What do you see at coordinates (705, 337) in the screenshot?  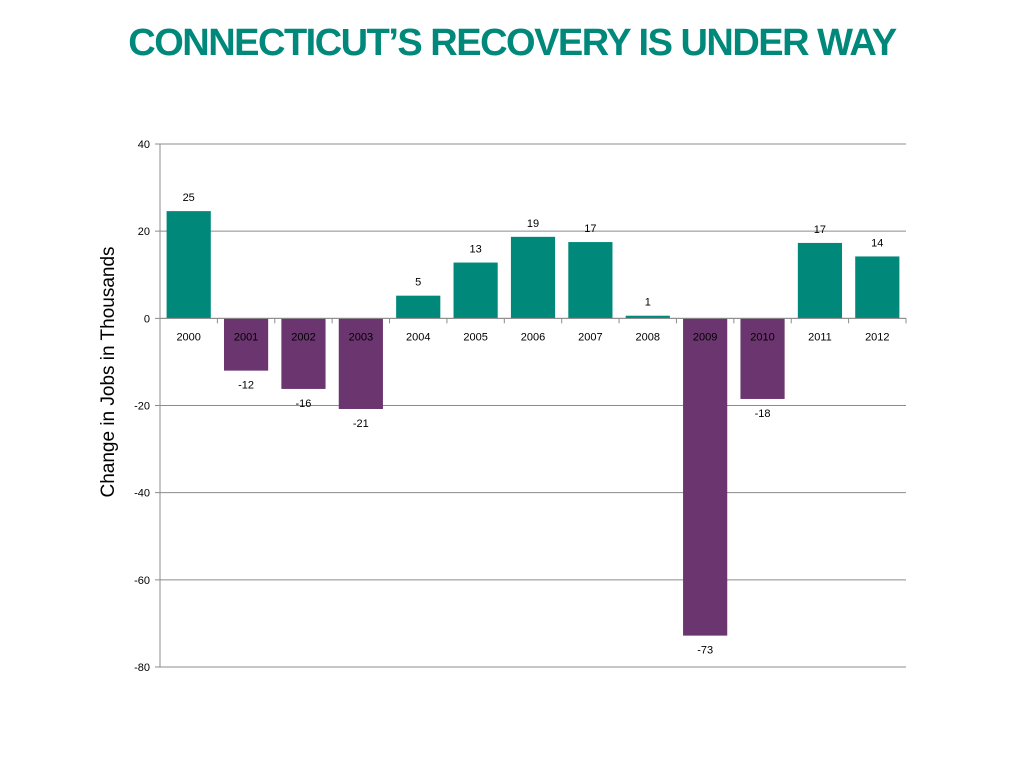 I see `x-category-label: 2009` at bounding box center [705, 337].